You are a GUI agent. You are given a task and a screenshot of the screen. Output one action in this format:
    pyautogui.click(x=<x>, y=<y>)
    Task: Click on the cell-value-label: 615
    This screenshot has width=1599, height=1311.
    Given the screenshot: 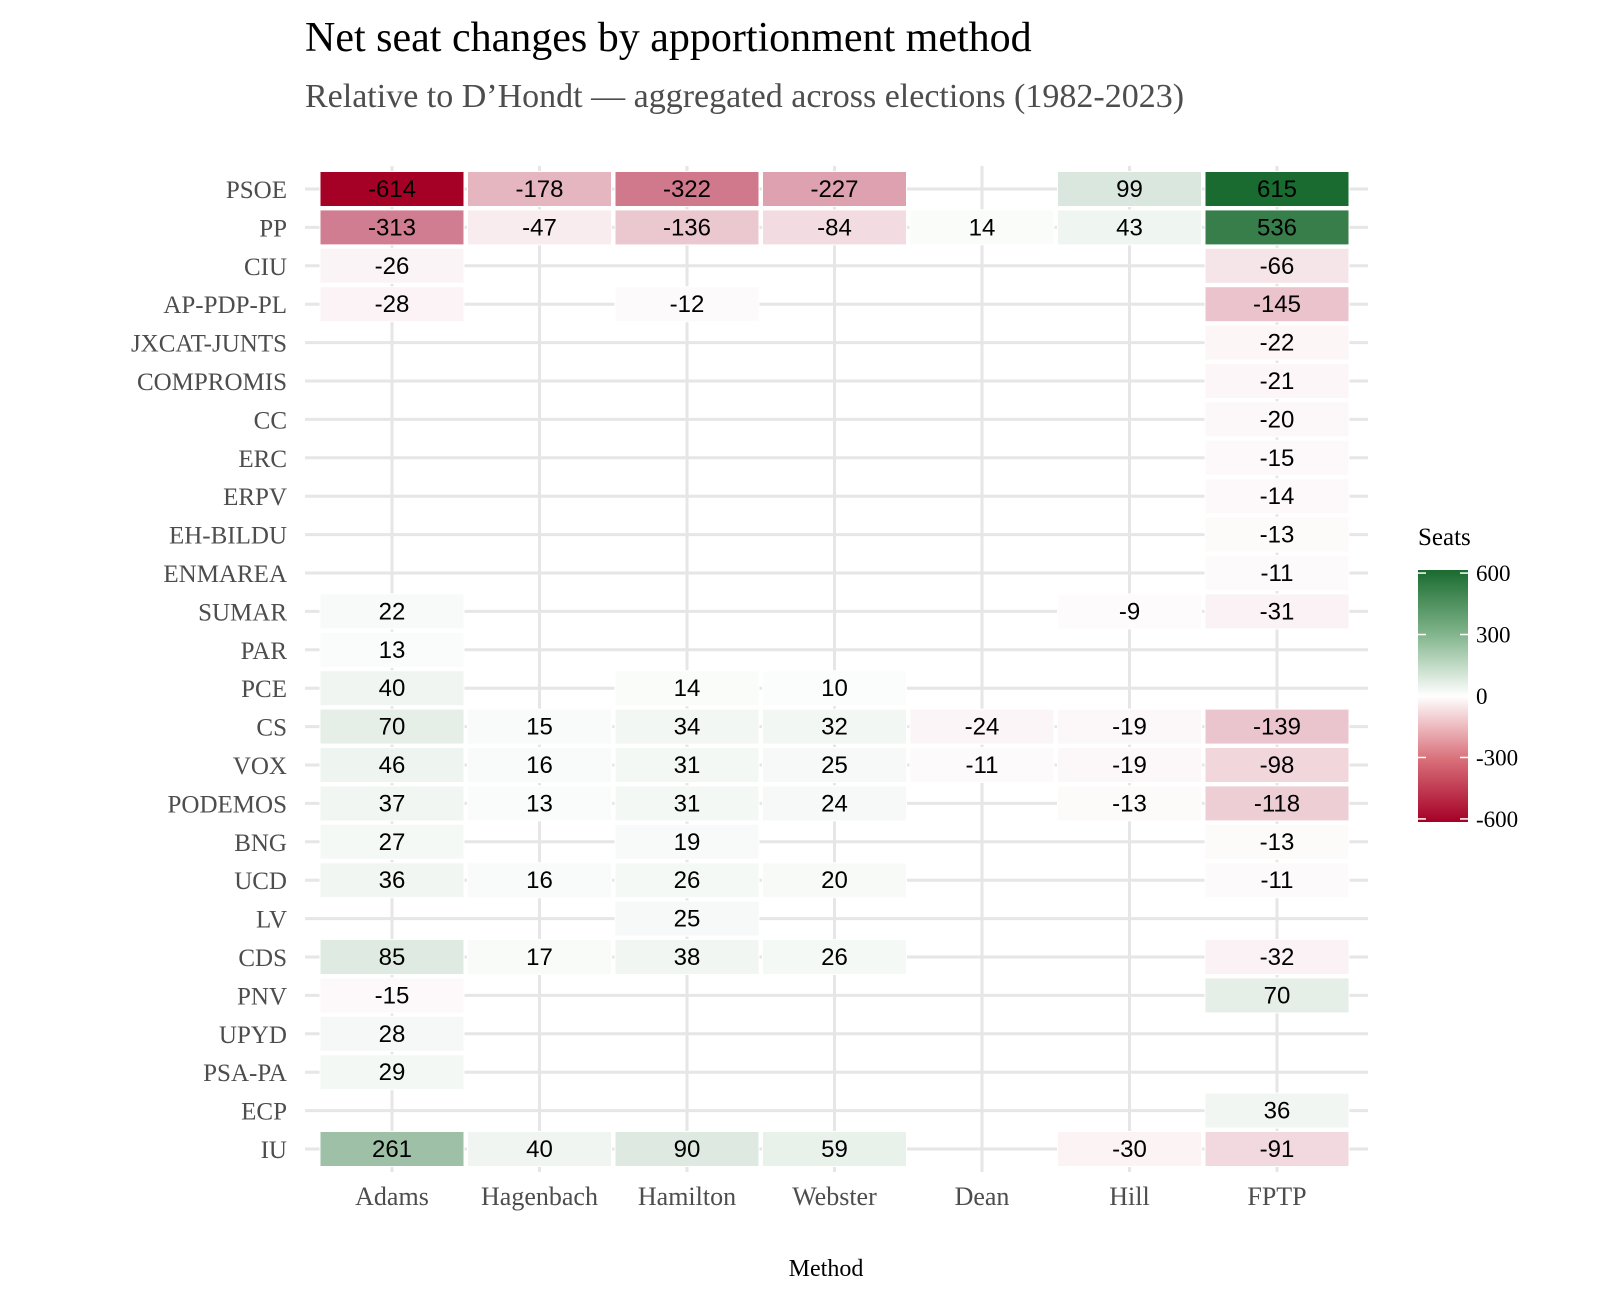 What is the action you would take?
    pyautogui.click(x=1277, y=189)
    